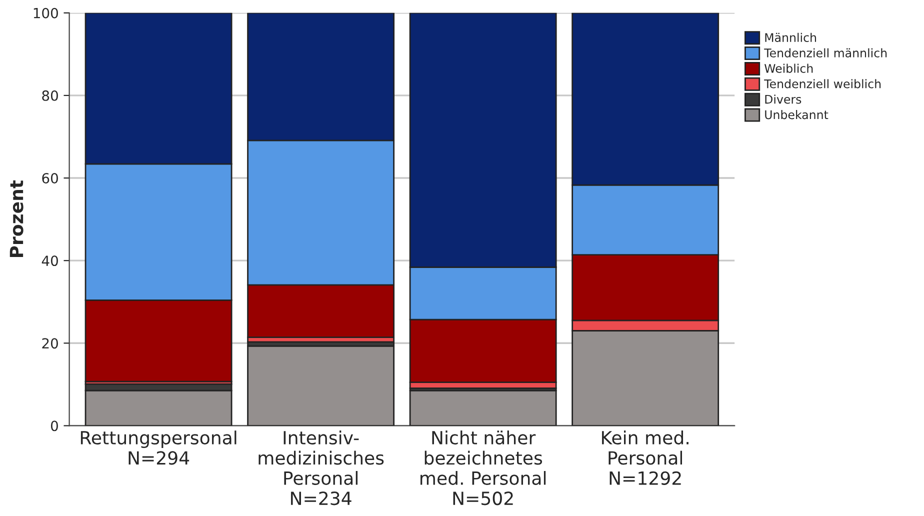  What do you see at coordinates (825, 53) in the screenshot?
I see `legend-label: Tendenziell männlich` at bounding box center [825, 53].